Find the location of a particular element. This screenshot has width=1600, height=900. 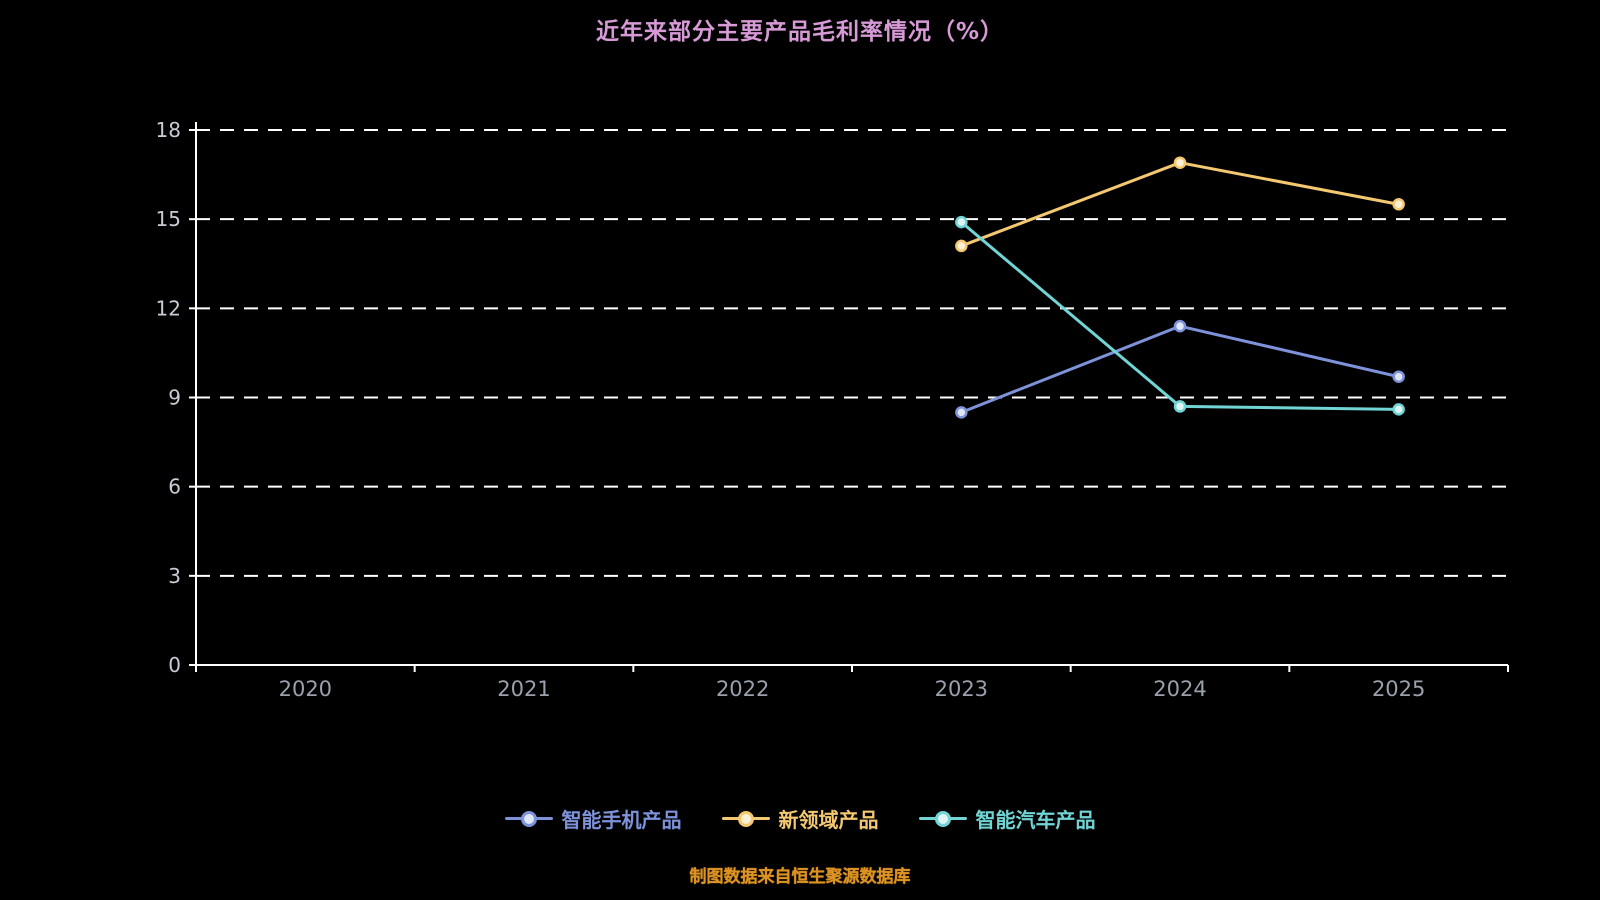

y-axis-label: 6 is located at coordinates (174, 487).